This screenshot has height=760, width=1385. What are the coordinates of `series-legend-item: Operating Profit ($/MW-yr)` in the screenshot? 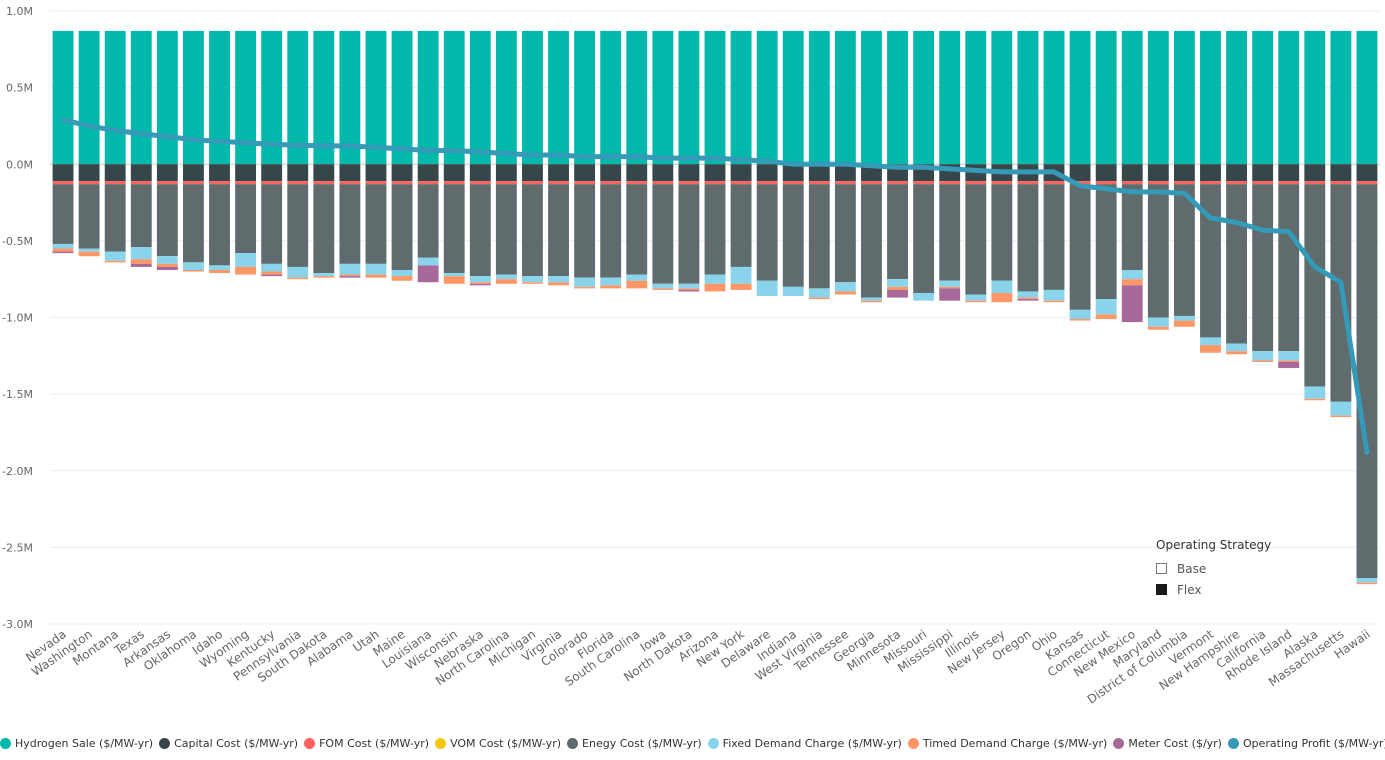 It's located at (1306, 743).